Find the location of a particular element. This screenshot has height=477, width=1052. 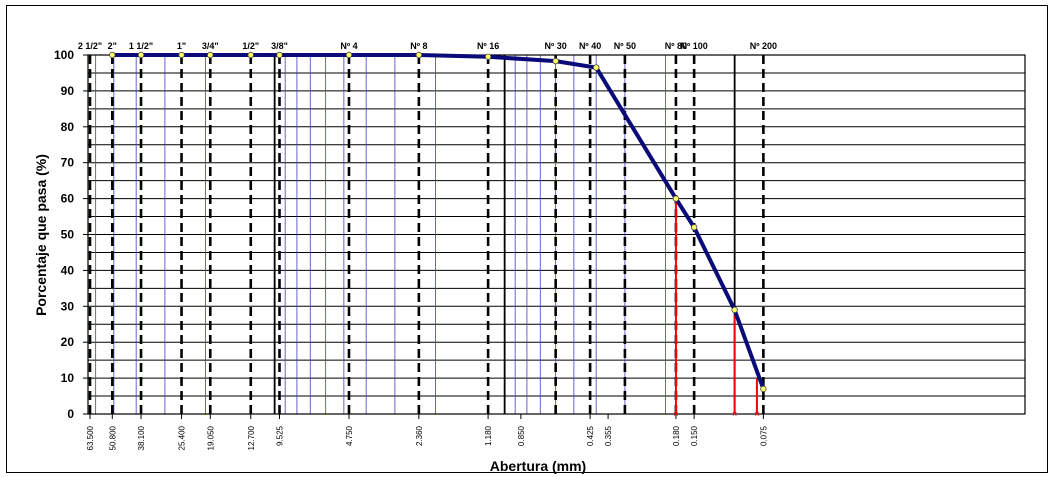

x-tick-label: 9.525 is located at coordinates (279, 435).